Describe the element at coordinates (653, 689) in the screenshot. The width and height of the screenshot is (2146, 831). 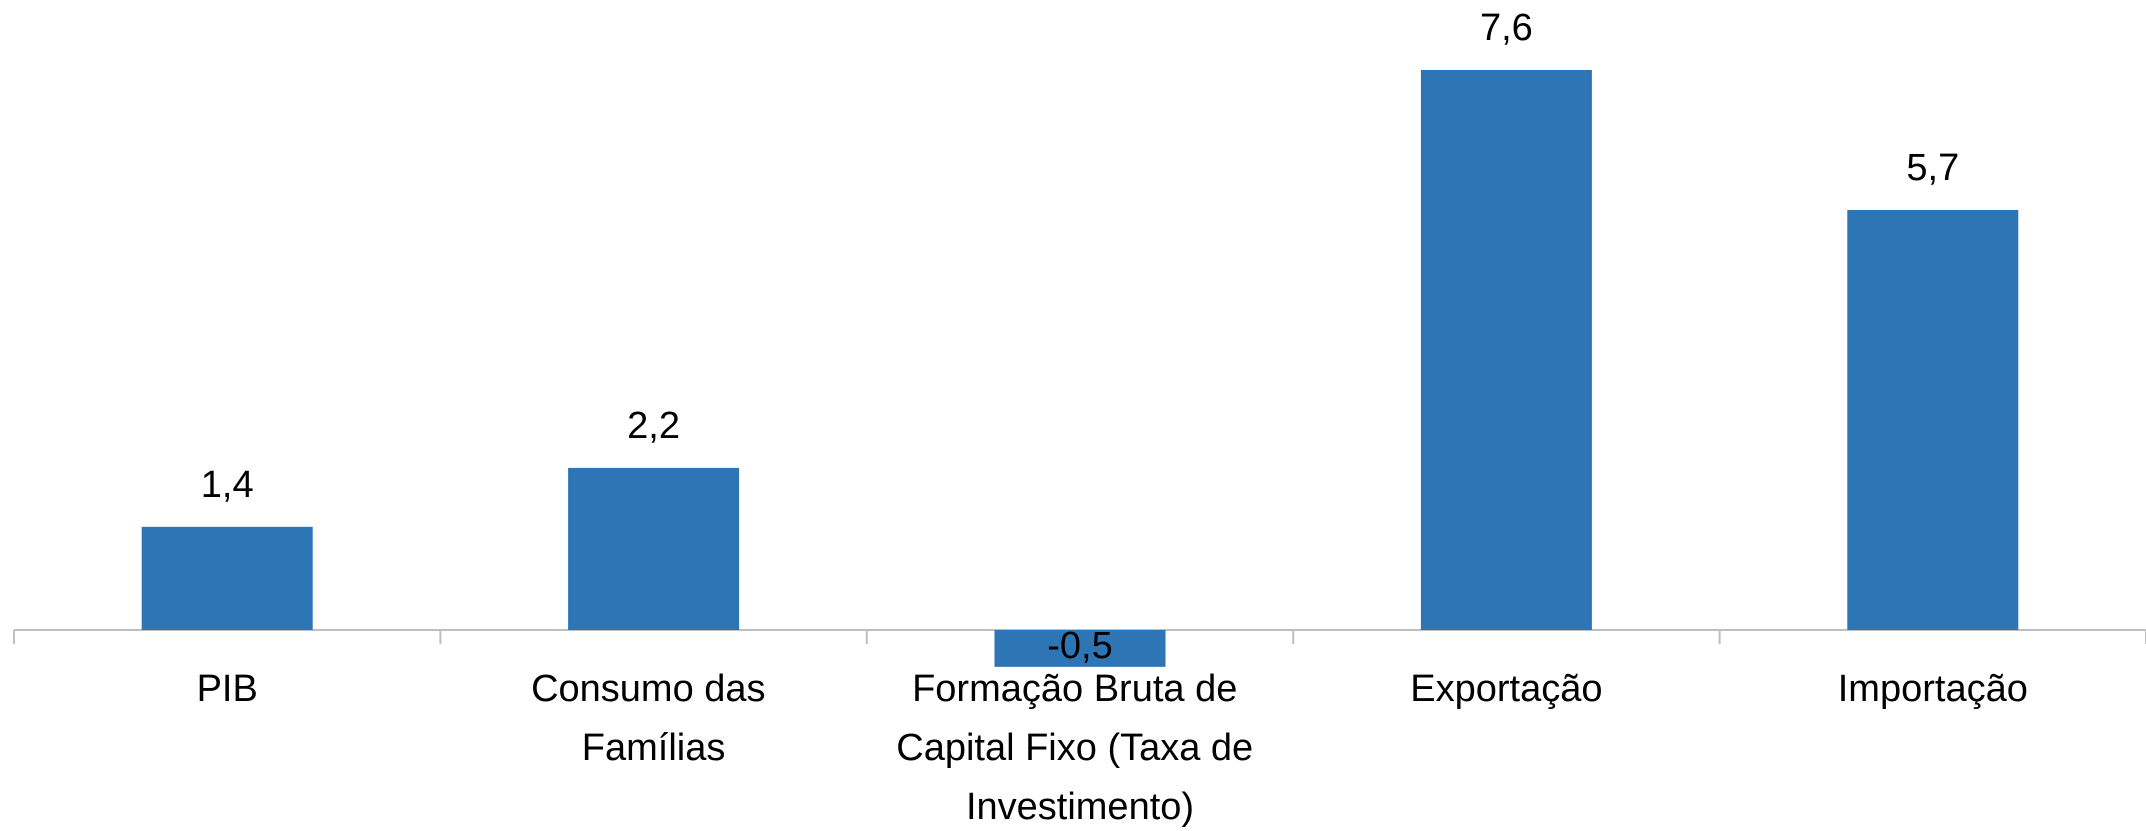
I see `label-line: Consumo das` at that location.